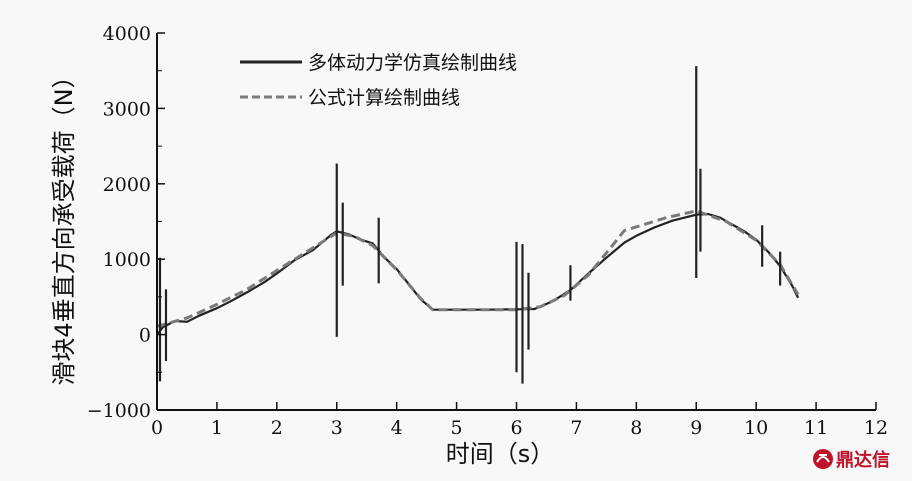  What do you see at coordinates (64, 224) in the screenshot?
I see `y-axis-title: 滑块4垂直方向承受载荷（N）` at bounding box center [64, 224].